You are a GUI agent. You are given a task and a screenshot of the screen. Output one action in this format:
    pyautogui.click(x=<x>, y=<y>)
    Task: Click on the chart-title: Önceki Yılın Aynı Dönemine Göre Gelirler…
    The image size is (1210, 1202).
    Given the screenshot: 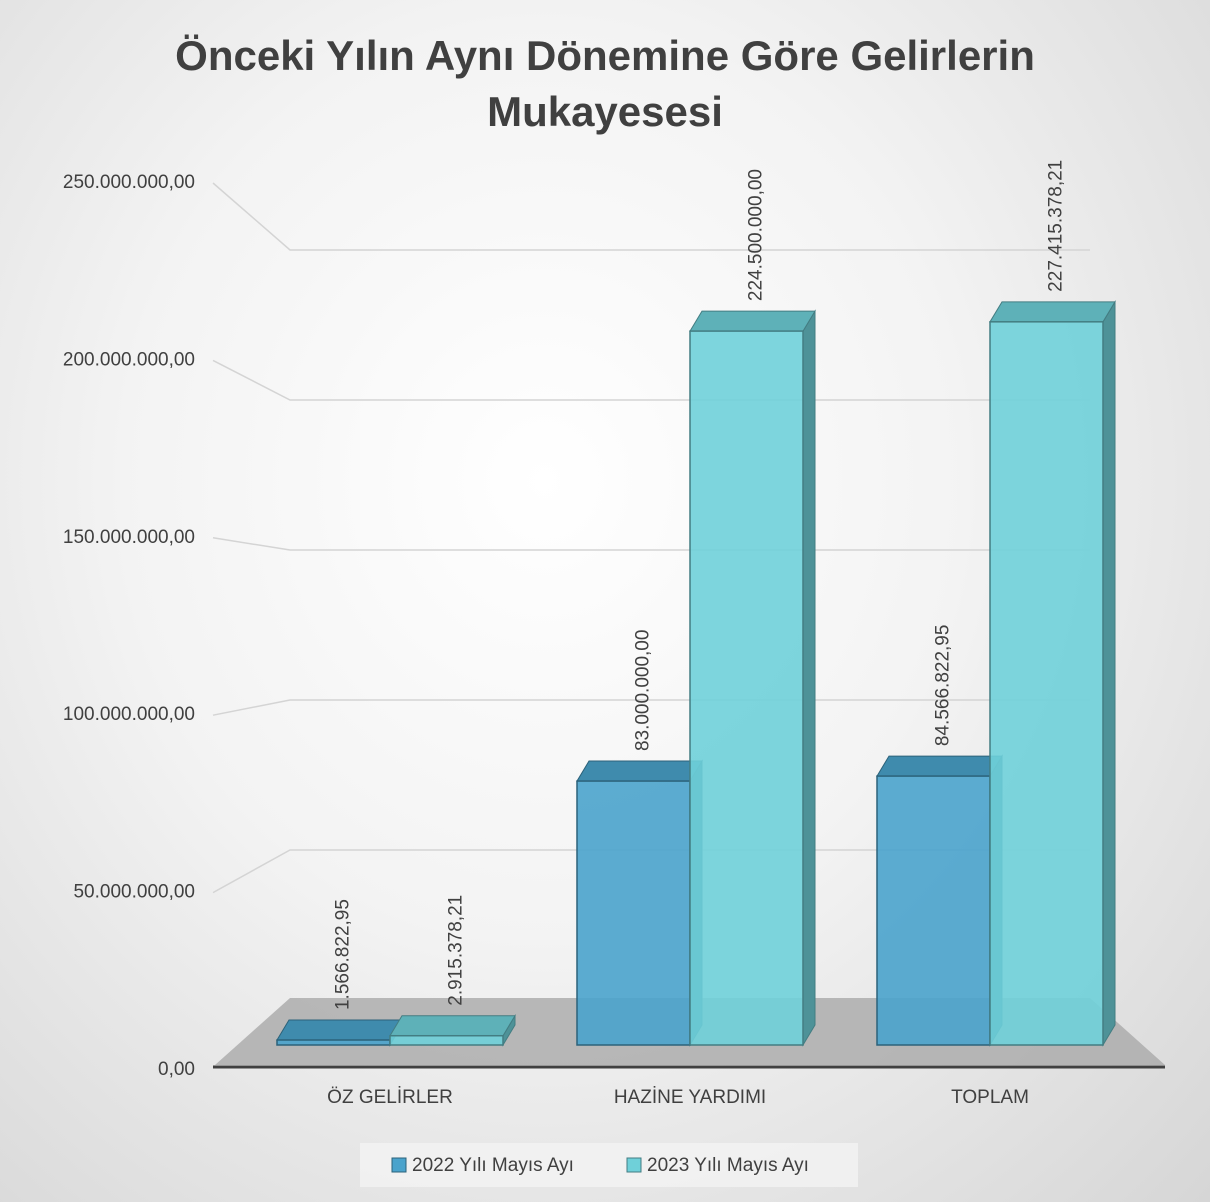 What is the action you would take?
    pyautogui.click(x=605, y=83)
    